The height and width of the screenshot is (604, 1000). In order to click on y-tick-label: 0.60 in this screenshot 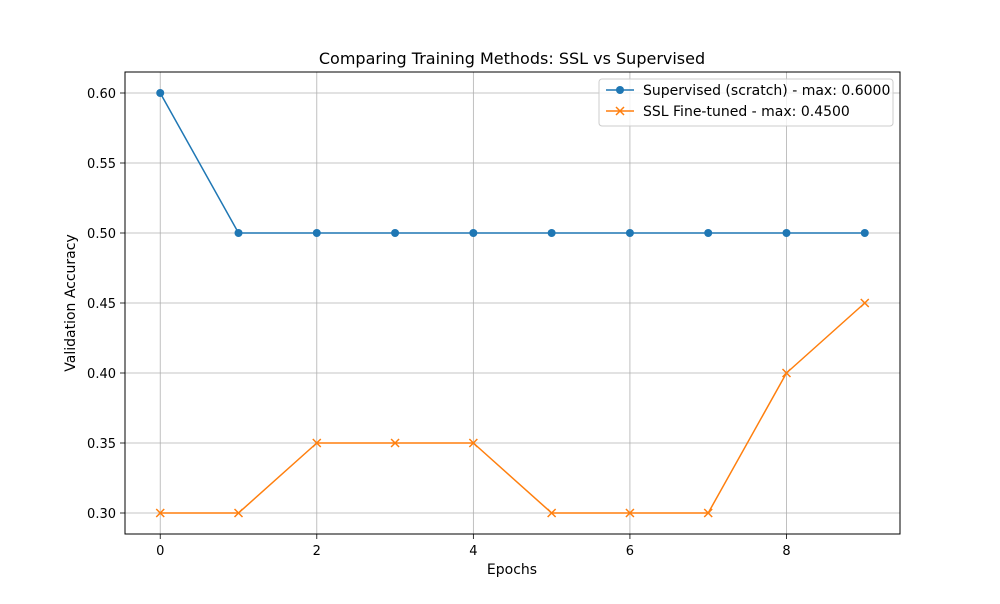, I will do `click(101, 94)`.